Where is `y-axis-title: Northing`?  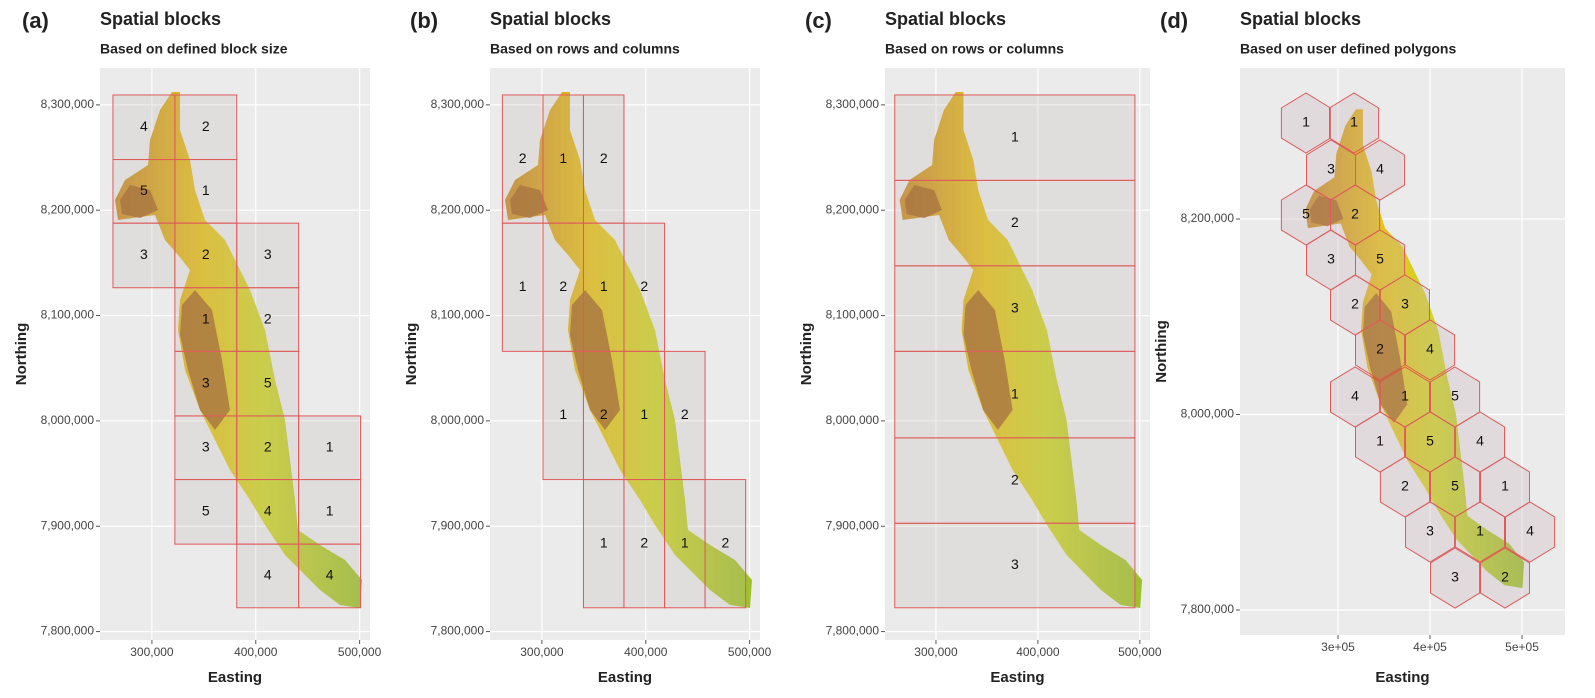
y-axis-title: Northing is located at coordinates (1161, 351).